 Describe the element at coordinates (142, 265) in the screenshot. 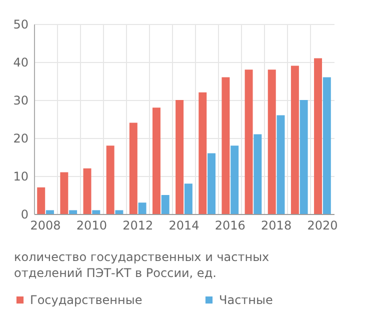

I see `text: количество государственных и частных отделений ПЭТ-КТ в России, ед.` at that location.